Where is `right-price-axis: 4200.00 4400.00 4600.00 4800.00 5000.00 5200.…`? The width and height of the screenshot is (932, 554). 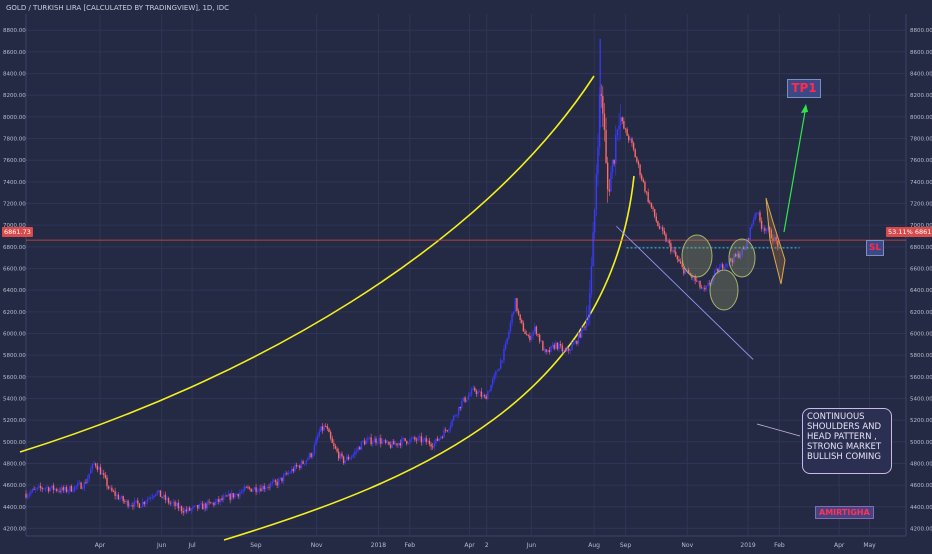
right-price-axis: 4200.00 4400.00 4600.00 4800.00 5000.00 5200.… is located at coordinates (921, 280).